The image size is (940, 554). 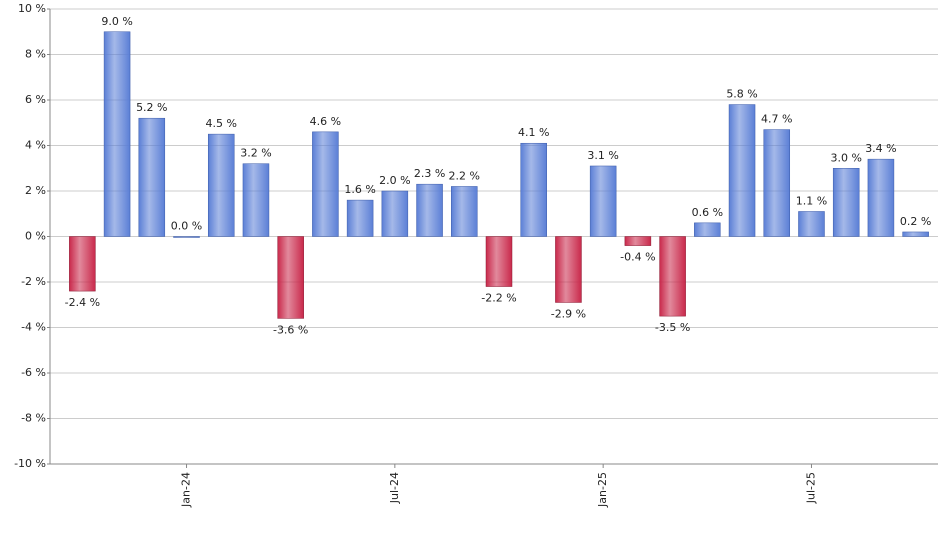 I want to click on data-label: 5.8 %, so click(x=741, y=94).